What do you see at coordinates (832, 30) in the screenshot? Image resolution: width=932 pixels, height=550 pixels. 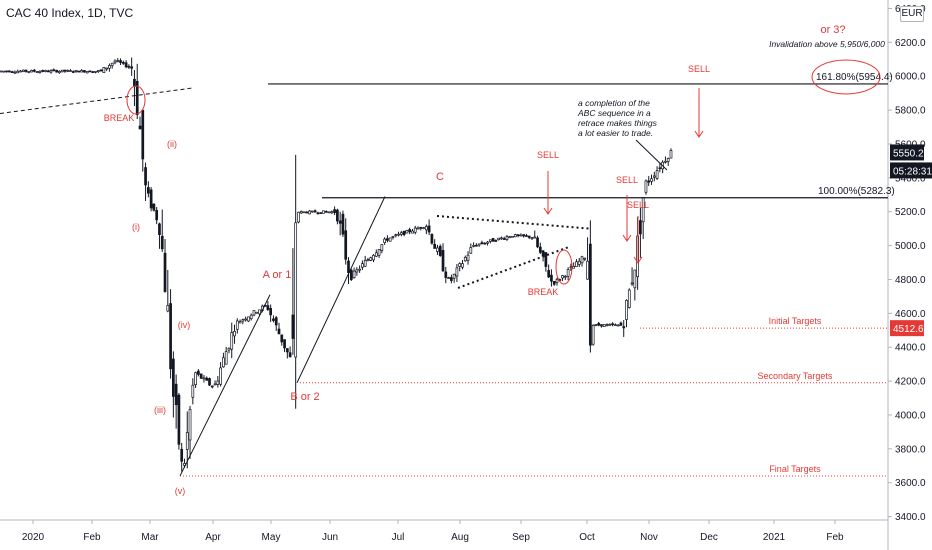 I see `or3-label: or 3?` at bounding box center [832, 30].